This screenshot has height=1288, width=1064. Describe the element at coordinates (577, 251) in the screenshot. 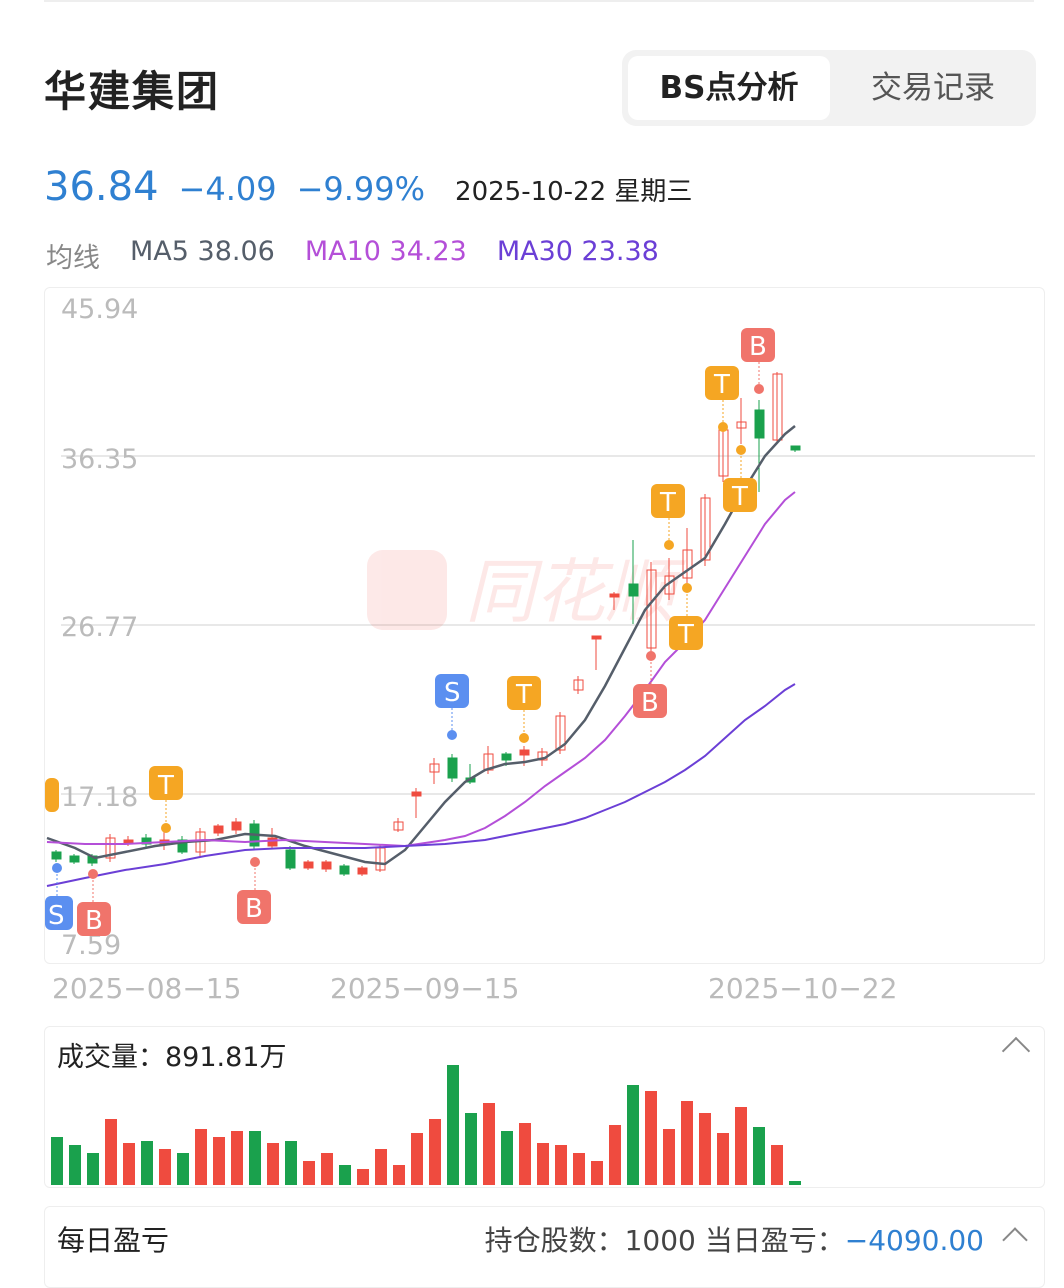

I see `ma30-value: MA30 23.38` at that location.